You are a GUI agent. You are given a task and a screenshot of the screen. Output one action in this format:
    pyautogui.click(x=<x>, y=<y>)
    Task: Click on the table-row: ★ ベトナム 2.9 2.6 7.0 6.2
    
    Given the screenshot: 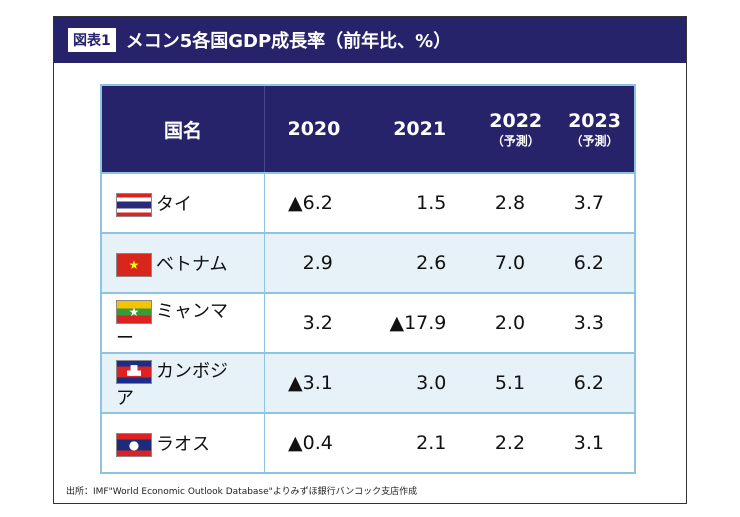 What is the action you would take?
    pyautogui.click(x=368, y=262)
    